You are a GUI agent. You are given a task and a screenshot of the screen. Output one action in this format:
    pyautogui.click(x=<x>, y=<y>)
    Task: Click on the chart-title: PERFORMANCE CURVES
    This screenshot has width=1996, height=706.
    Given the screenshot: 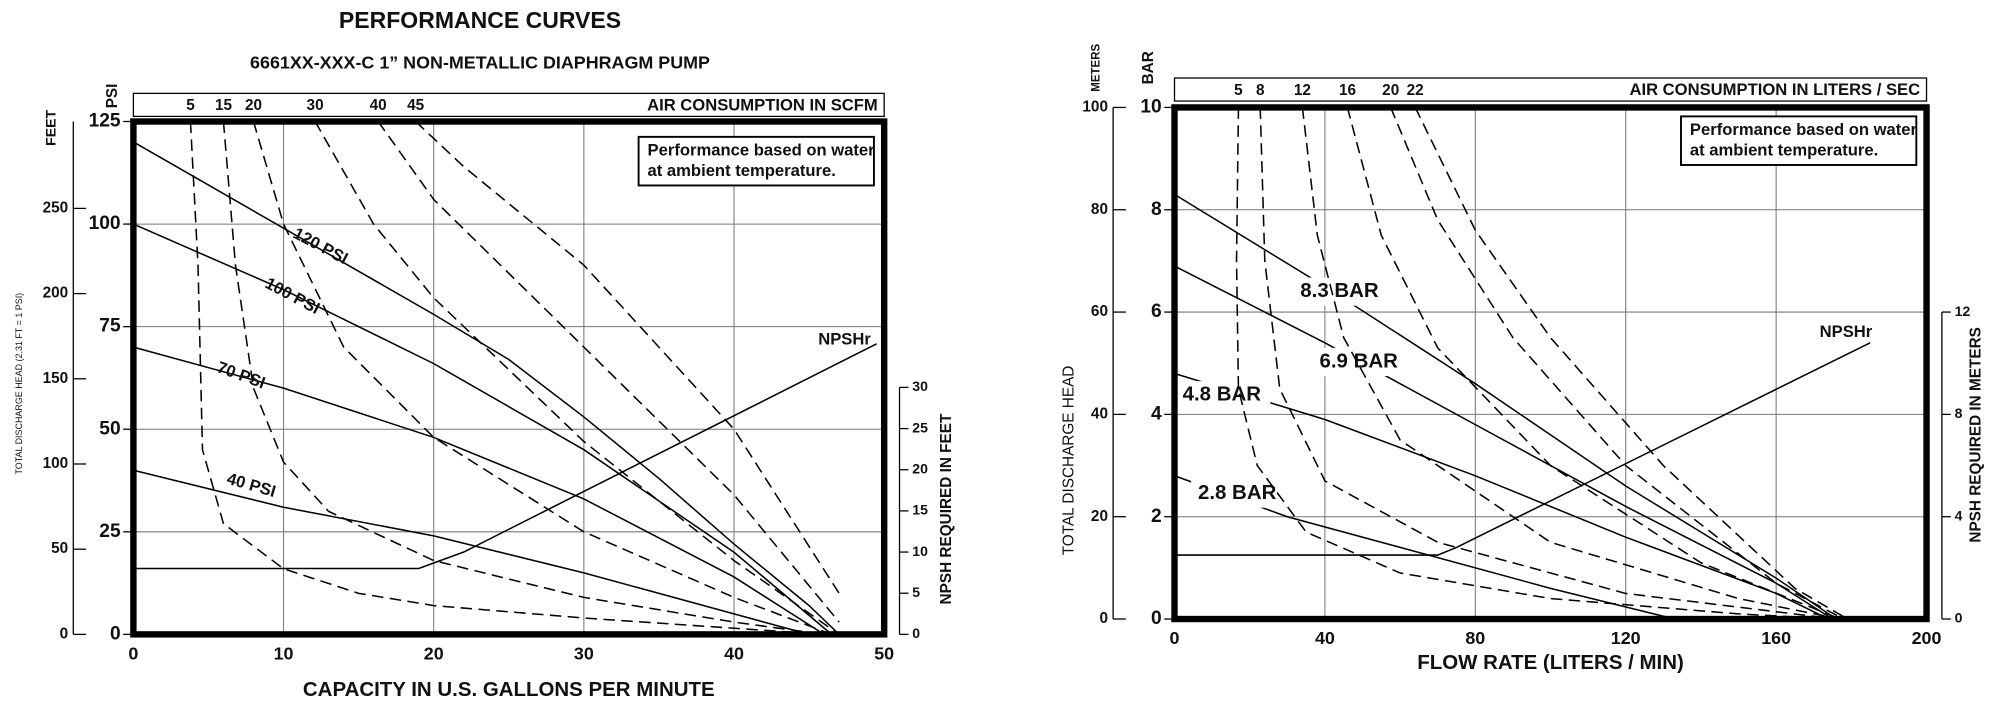 What is the action you would take?
    pyautogui.click(x=480, y=20)
    